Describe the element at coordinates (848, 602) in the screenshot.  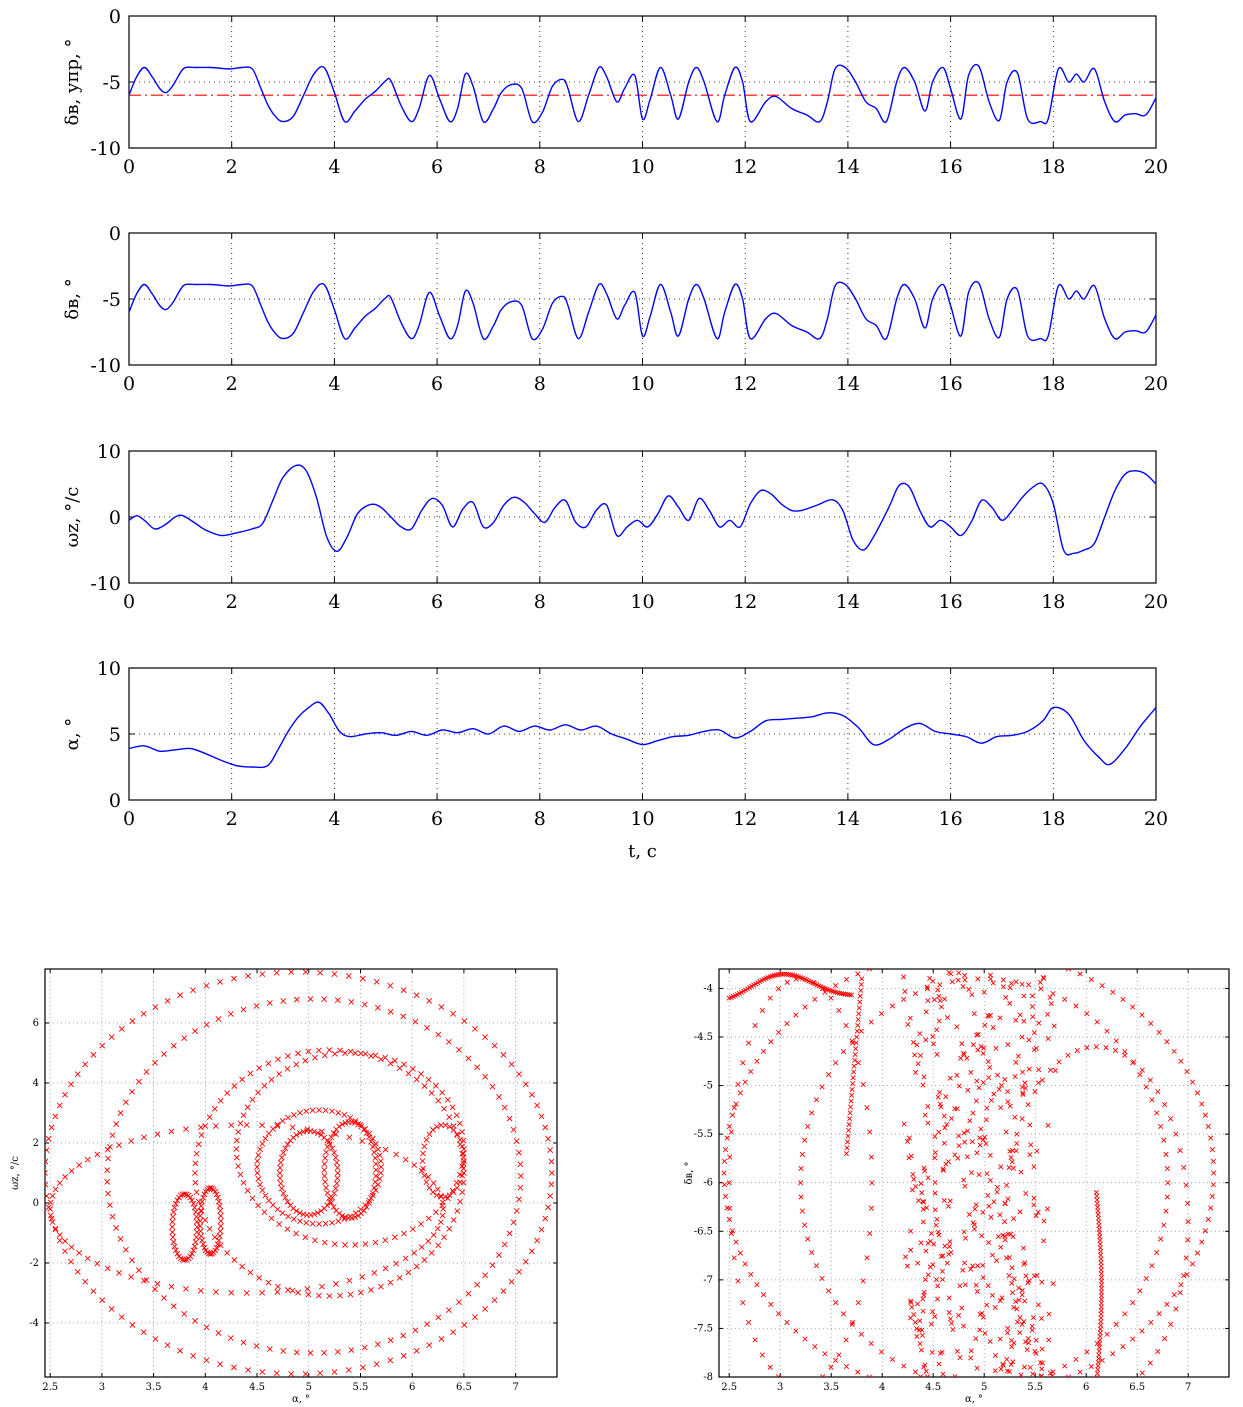
I see `x-tick-label: 14` at that location.